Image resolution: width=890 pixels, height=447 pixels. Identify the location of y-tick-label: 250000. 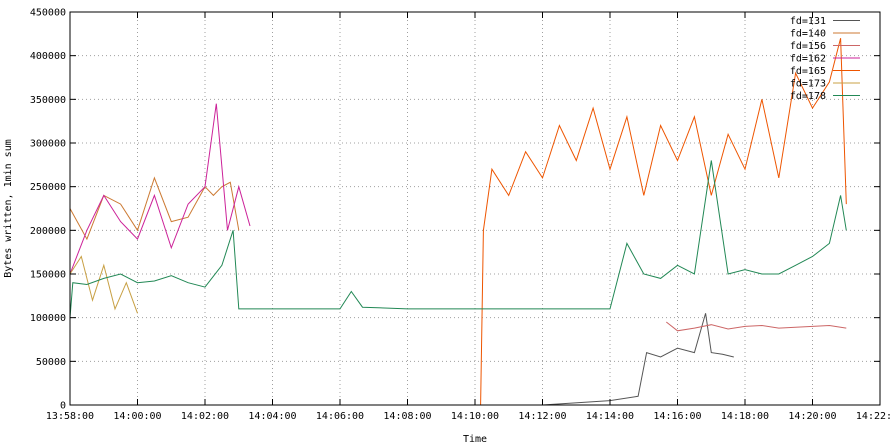
(48, 187).